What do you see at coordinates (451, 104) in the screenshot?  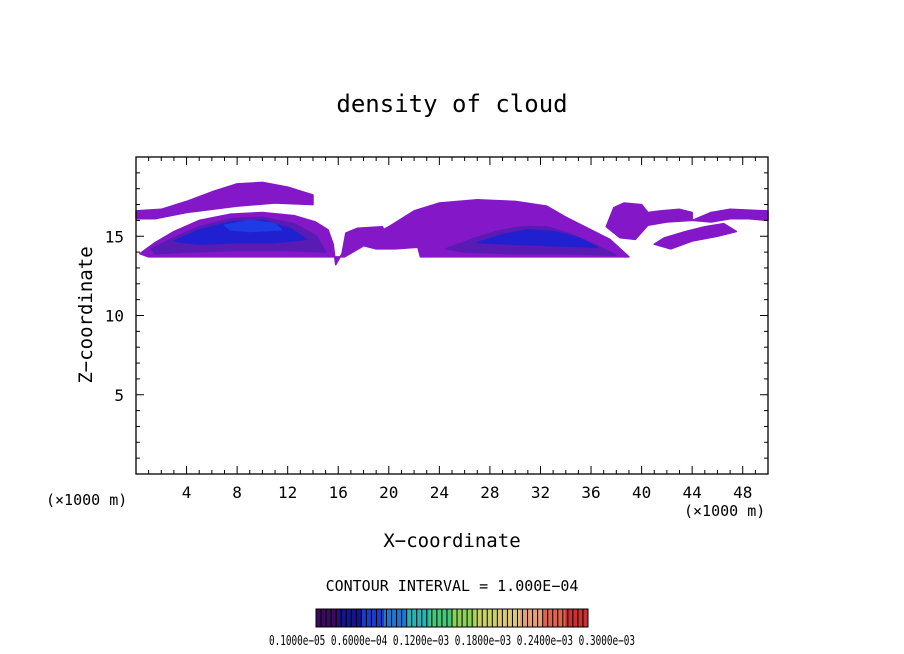 I see `chart-title: density of cloud` at bounding box center [451, 104].